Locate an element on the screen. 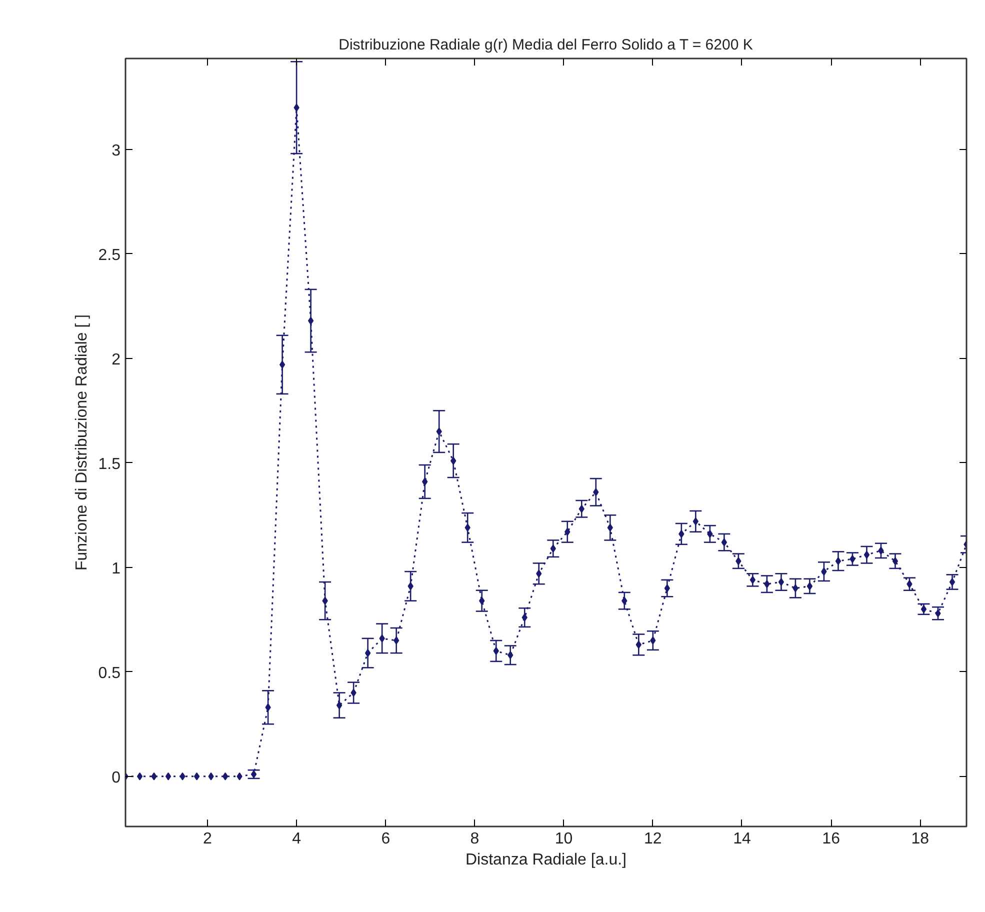 The width and height of the screenshot is (985, 912). x-tick-label: 18 is located at coordinates (920, 839).